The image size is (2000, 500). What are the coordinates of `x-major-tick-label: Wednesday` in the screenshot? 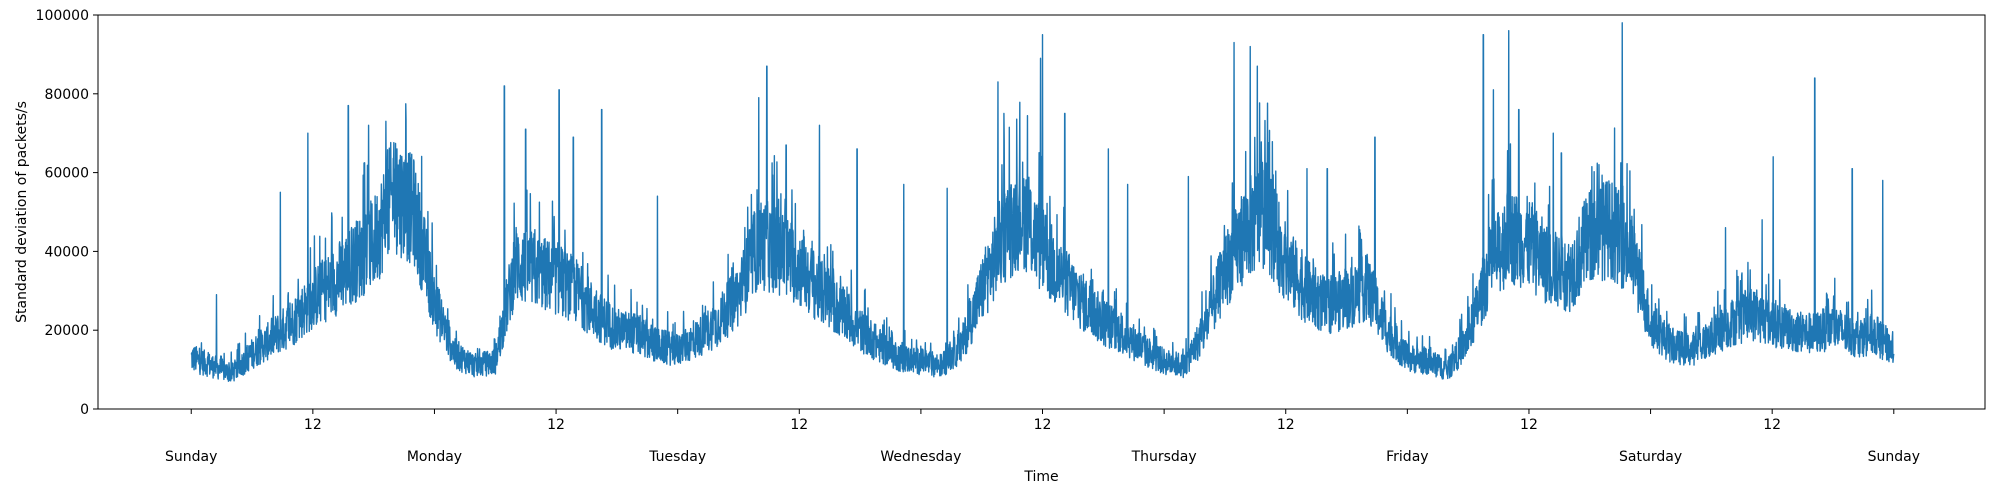 It's located at (920, 457).